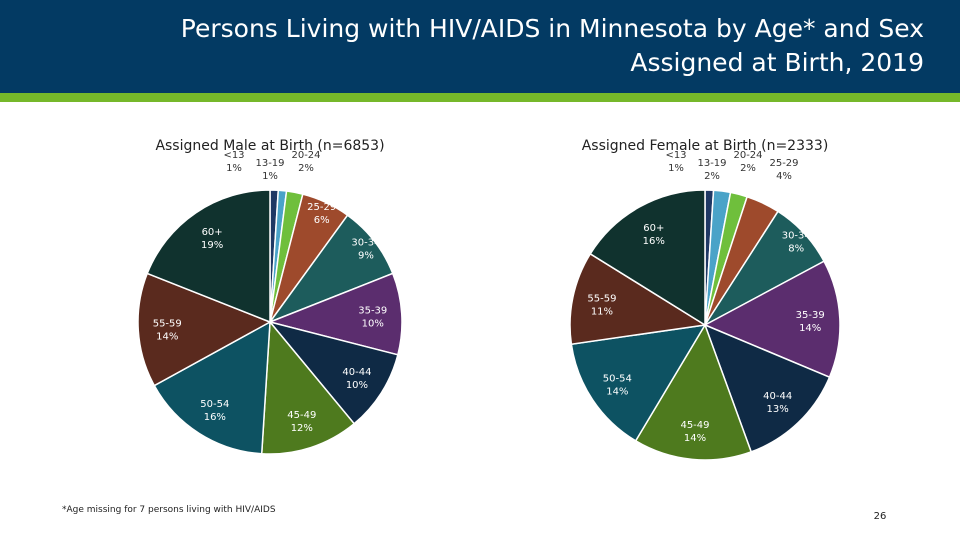 The height and width of the screenshot is (540, 960). I want to click on slice-value: 6%, so click(322, 220).